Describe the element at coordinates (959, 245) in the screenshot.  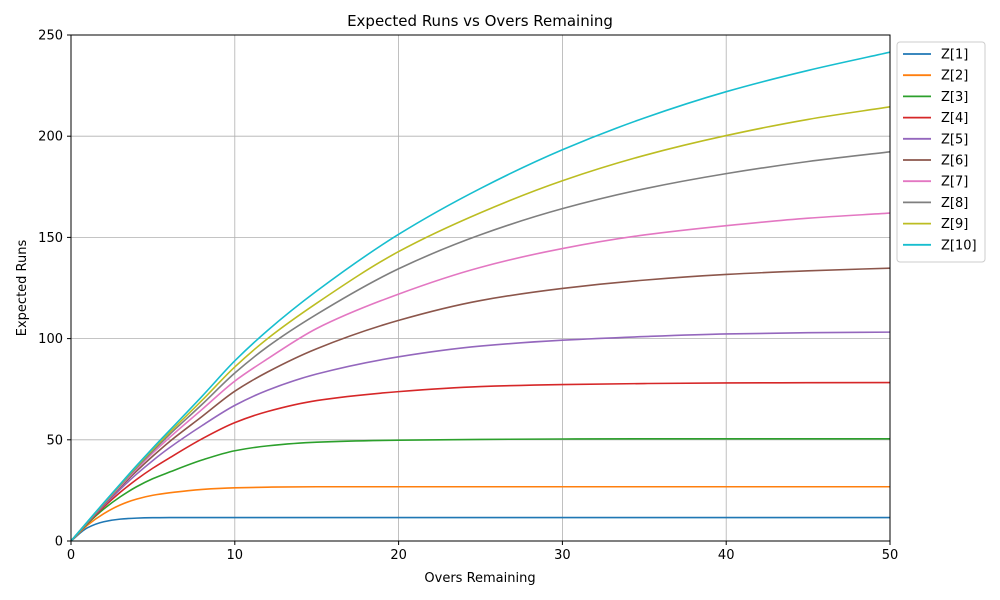
I see `legend-label: Z[10]` at that location.